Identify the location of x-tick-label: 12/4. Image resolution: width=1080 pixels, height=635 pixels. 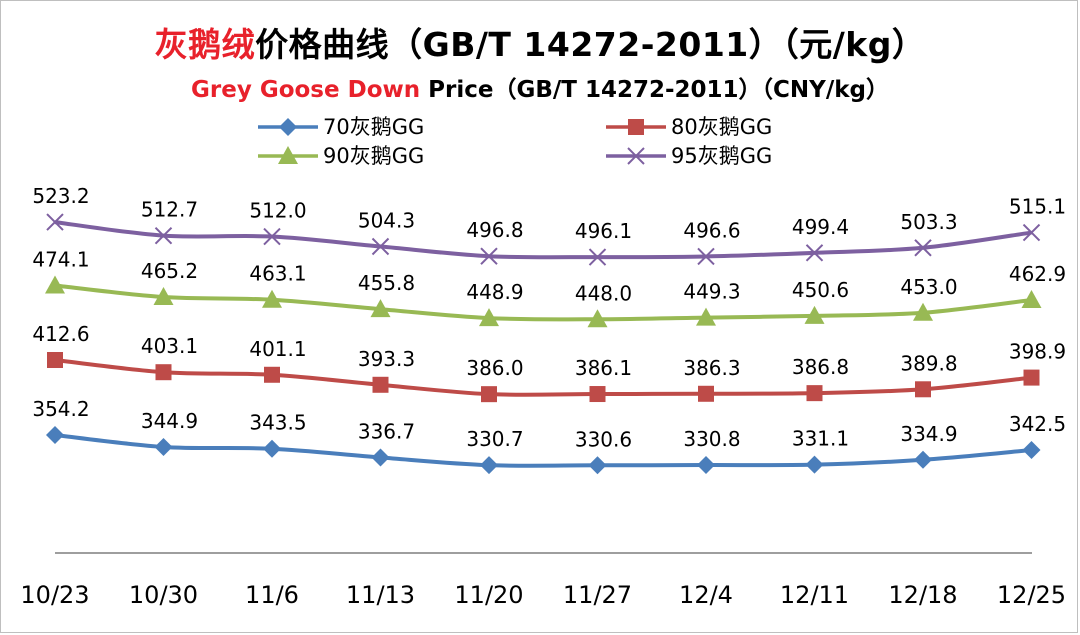
(706, 595).